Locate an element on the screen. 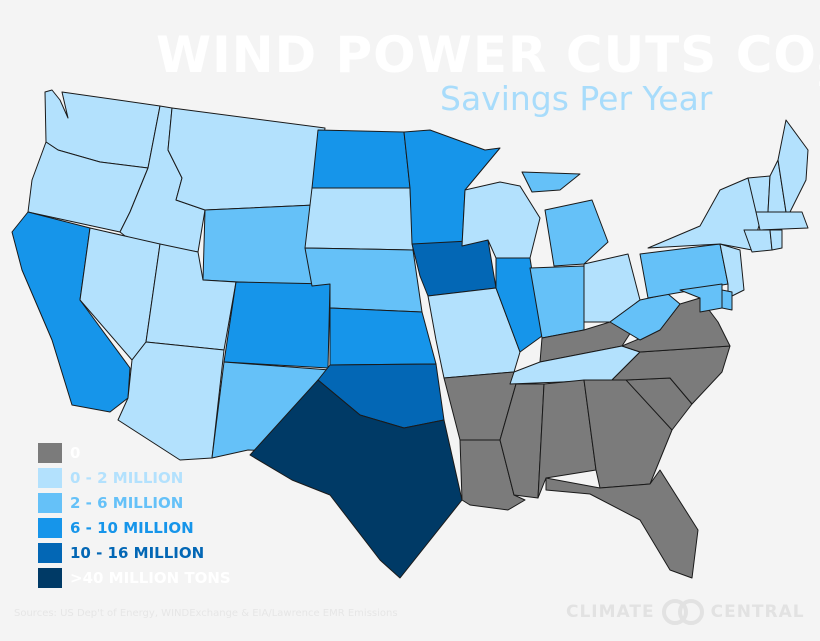 The height and width of the screenshot is (641, 820). legend-label: 0 - 2 MILLION is located at coordinates (127, 477).